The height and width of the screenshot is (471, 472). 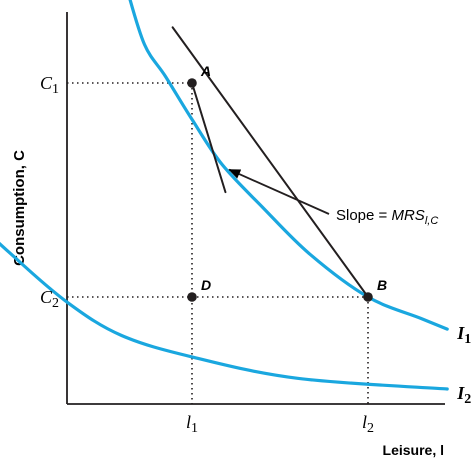 What do you see at coordinates (19, 208) in the screenshot?
I see `y-axis-title: Consumption, C` at bounding box center [19, 208].